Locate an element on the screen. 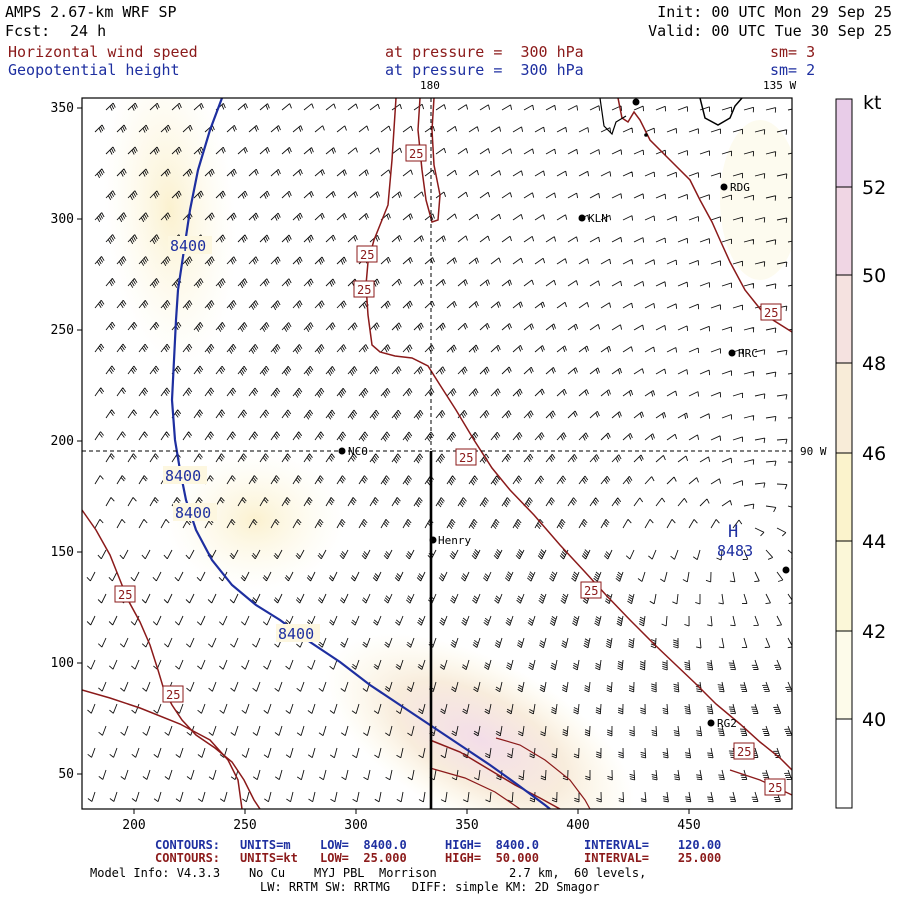 Image resolution: width=900 pixels, height=900 pixels. isotach-50kt-jet is located at coordinates (495, 774).